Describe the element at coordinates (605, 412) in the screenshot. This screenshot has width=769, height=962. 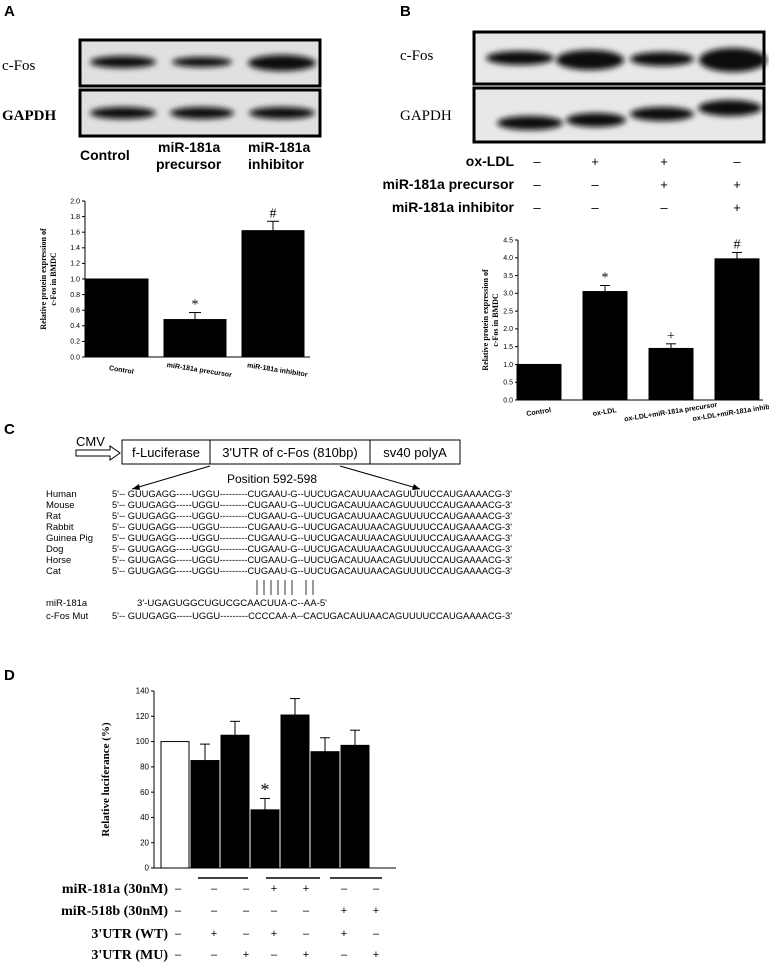
I see `category-label: ox-LDL` at that location.